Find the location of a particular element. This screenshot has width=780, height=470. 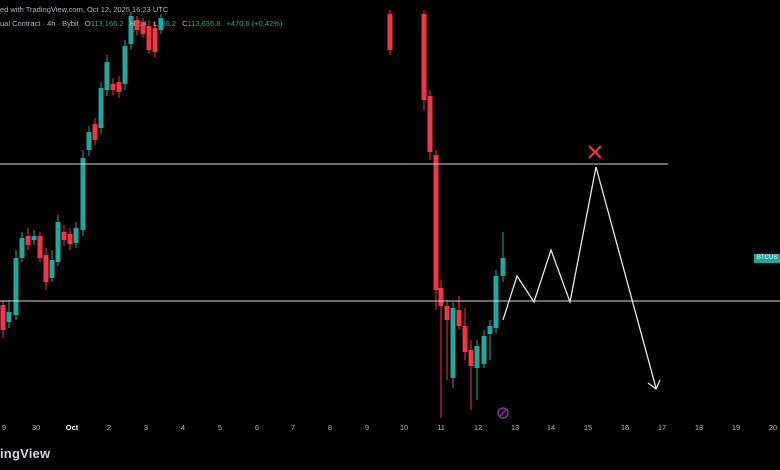

ohlc-l-value: 166.2 is located at coordinates (167, 23).